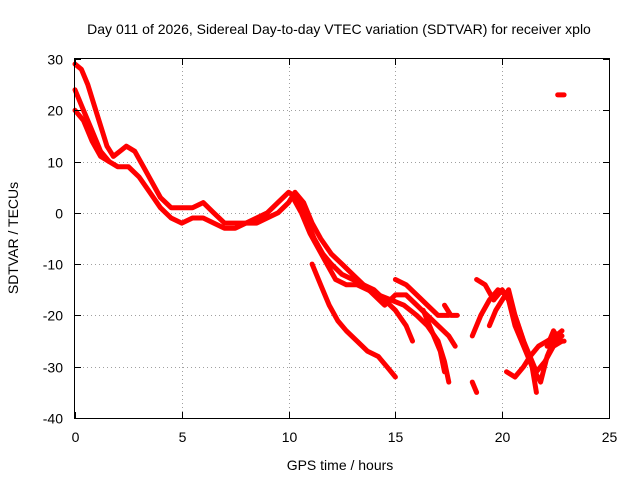  What do you see at coordinates (76, 437) in the screenshot?
I see `x-tick-label: 0` at bounding box center [76, 437].